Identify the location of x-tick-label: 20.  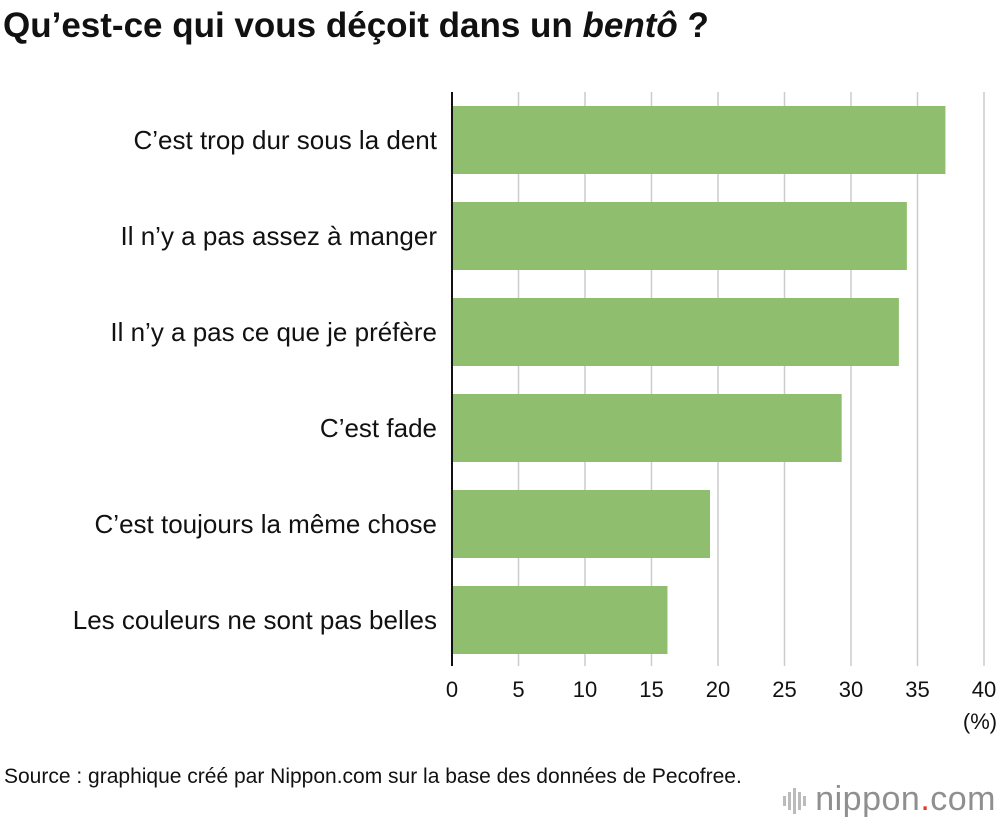
(718, 689).